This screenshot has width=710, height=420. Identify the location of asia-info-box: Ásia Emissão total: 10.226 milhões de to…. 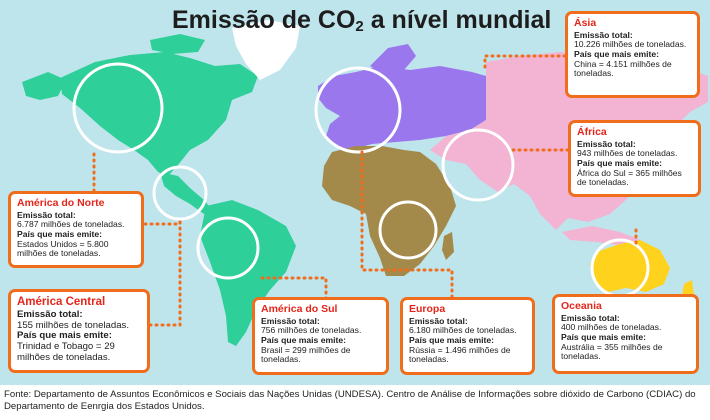
(632, 54).